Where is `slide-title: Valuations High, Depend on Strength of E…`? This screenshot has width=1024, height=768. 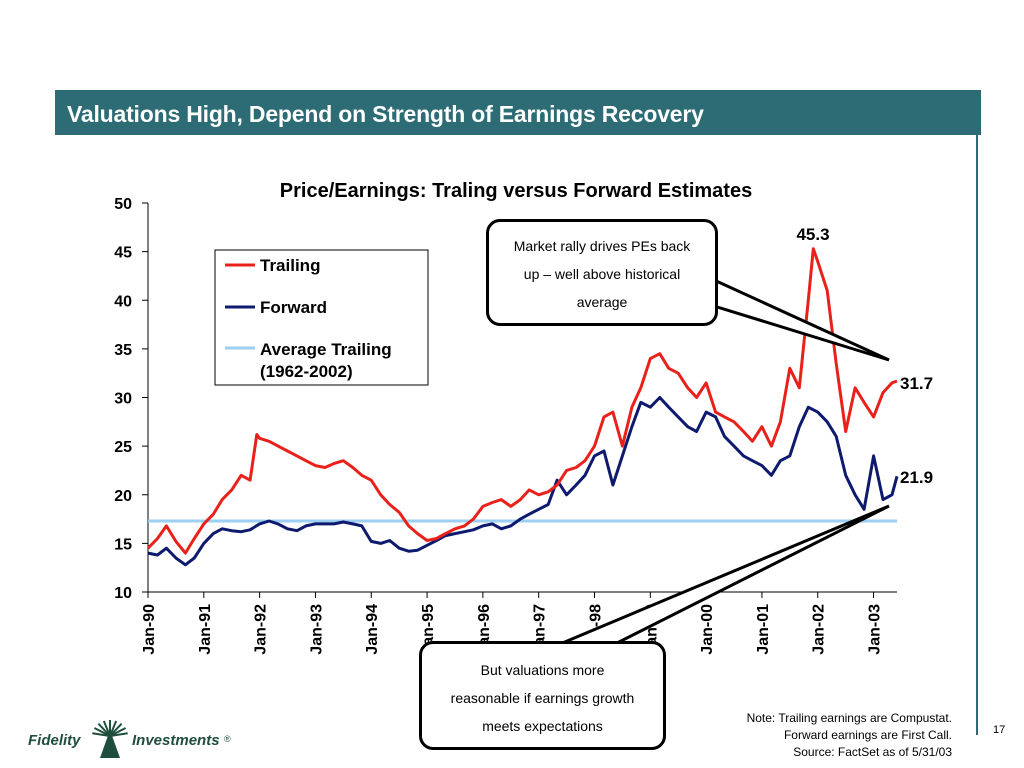
slide-title: Valuations High, Depend on Strength of E… is located at coordinates (518, 112).